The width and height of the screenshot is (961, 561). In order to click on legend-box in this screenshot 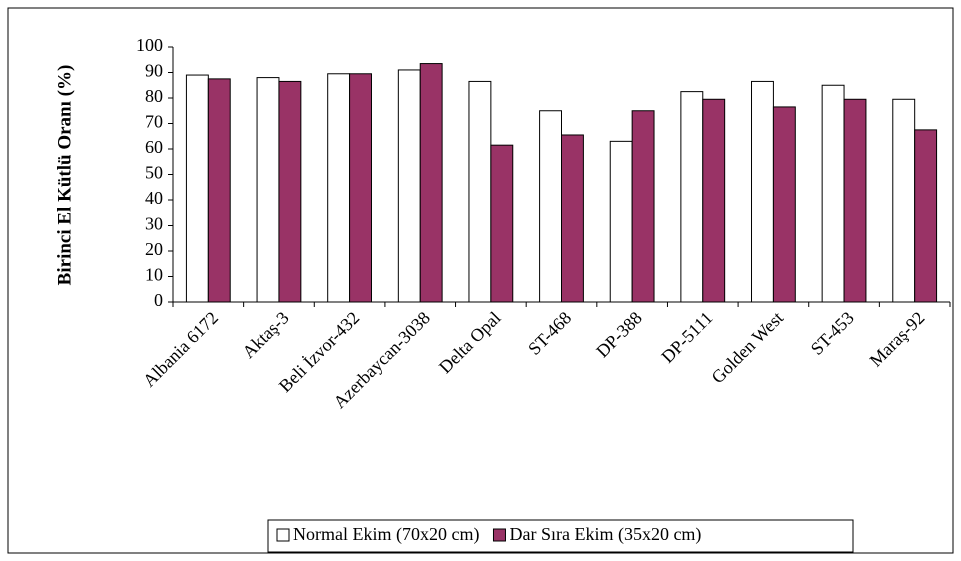, I will do `click(560, 536)`.